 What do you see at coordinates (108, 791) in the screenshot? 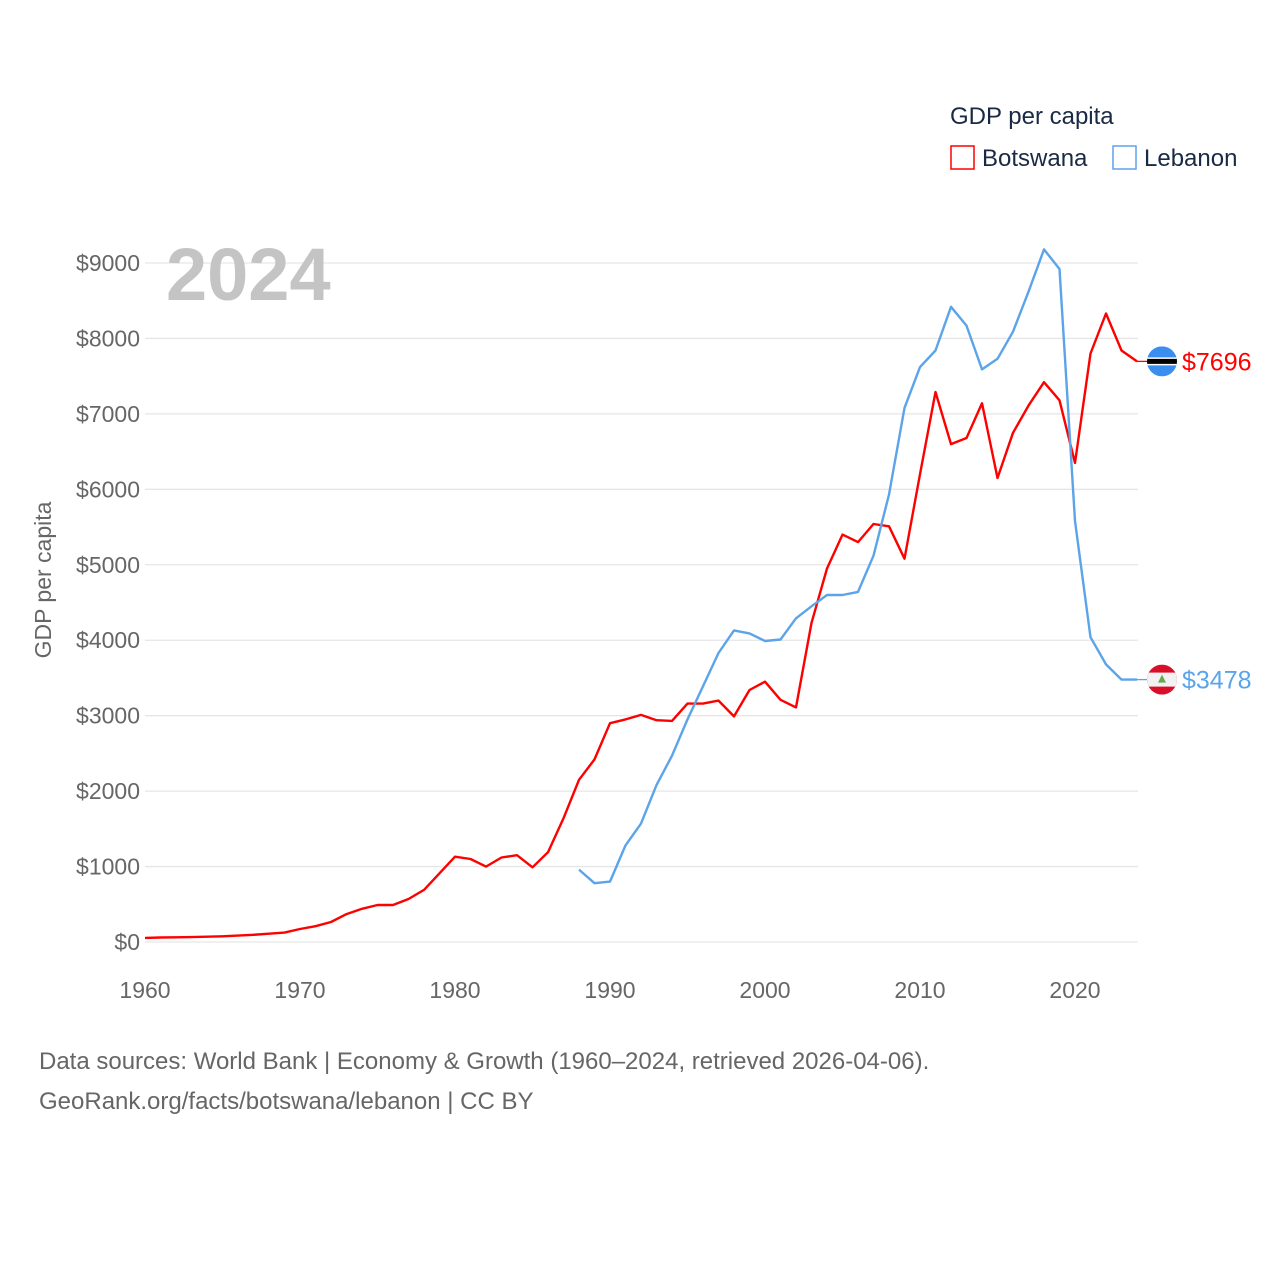
I see `y-tick-label: $2000` at bounding box center [108, 791].